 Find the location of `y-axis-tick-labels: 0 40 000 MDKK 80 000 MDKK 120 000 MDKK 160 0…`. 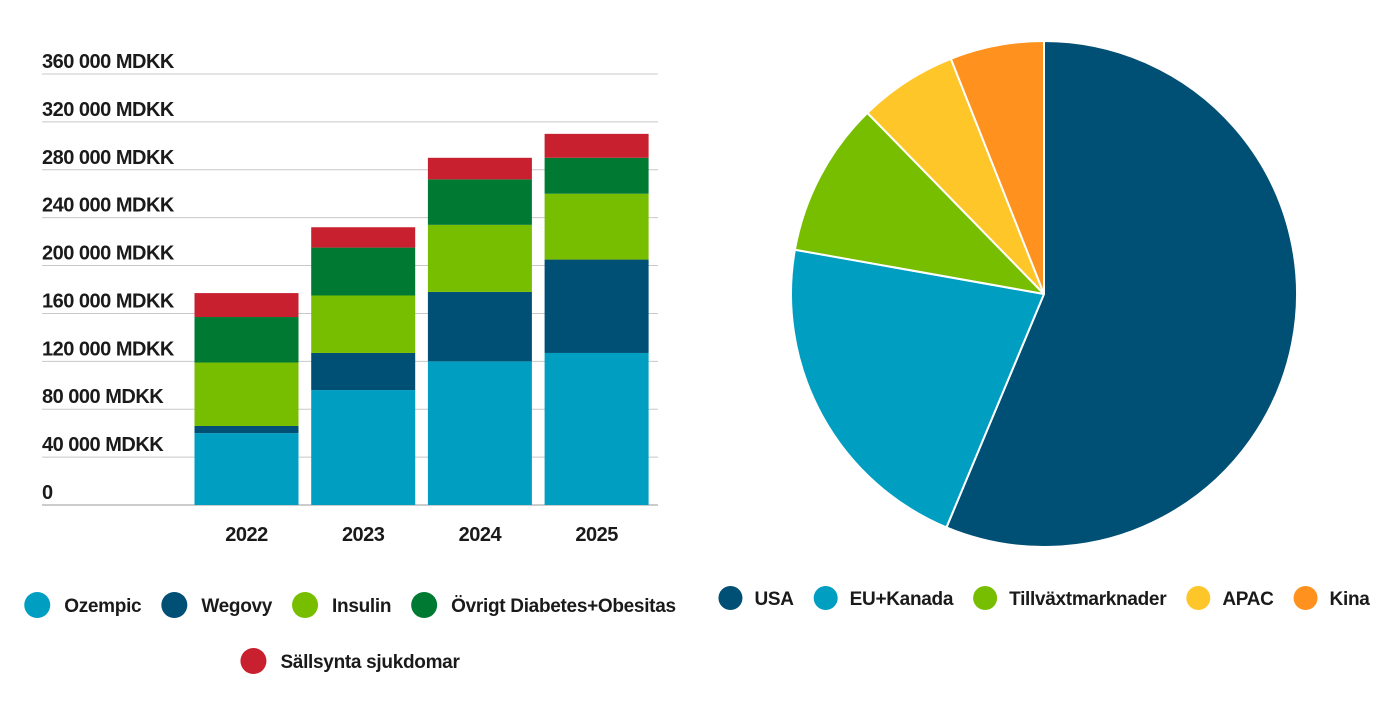

y-axis-tick-labels: 0 40 000 MDKK 80 000 MDKK 120 000 MDKK 160 0… is located at coordinates (108, 277).